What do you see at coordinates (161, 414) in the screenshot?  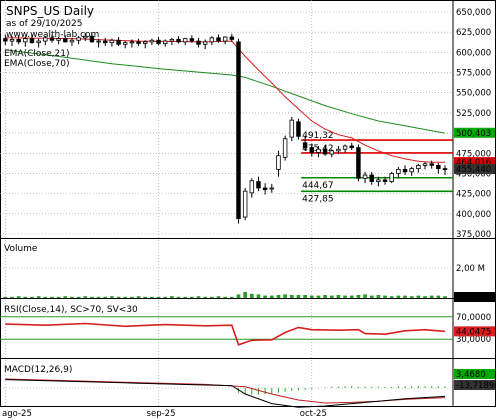 I see `time-tick-label: sep-25` at bounding box center [161, 414].